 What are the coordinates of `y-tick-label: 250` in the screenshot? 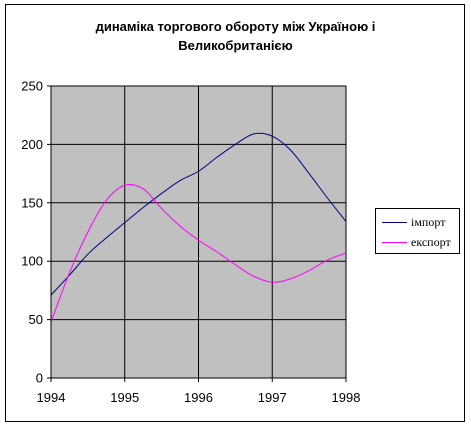 It's located at (32, 86).